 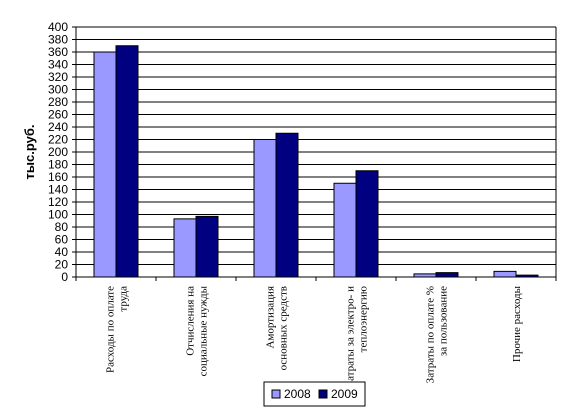 I want to click on y-tick-label: 160, so click(x=58, y=177).